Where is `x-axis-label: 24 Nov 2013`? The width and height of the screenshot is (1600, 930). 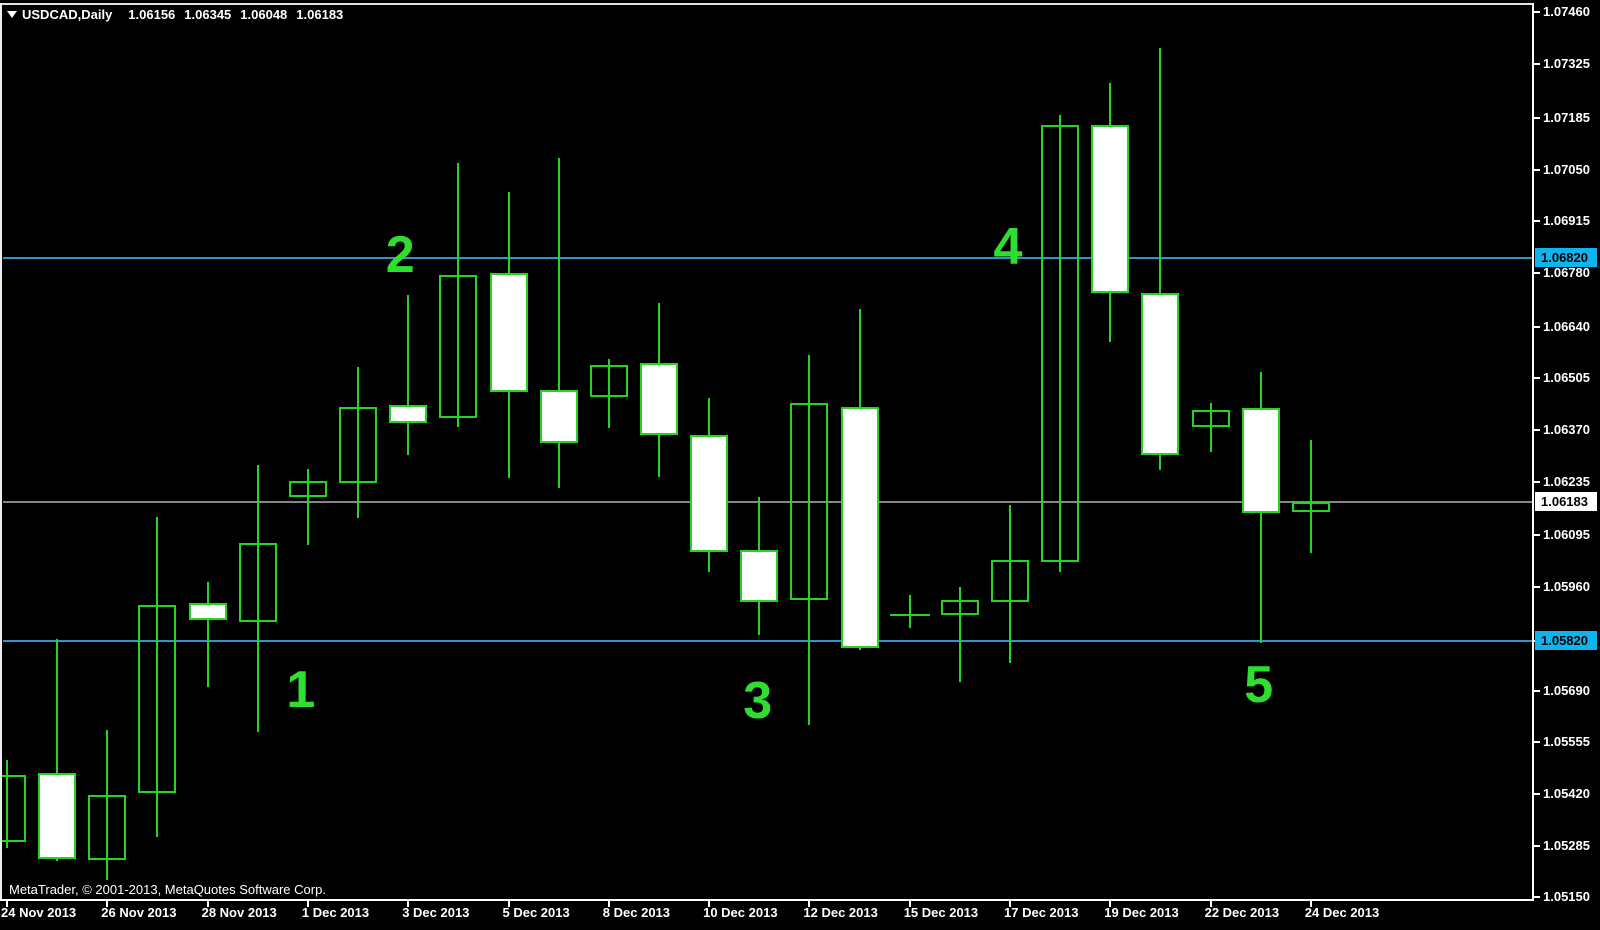
x-axis-label: 24 Nov 2013 is located at coordinates (39, 912).